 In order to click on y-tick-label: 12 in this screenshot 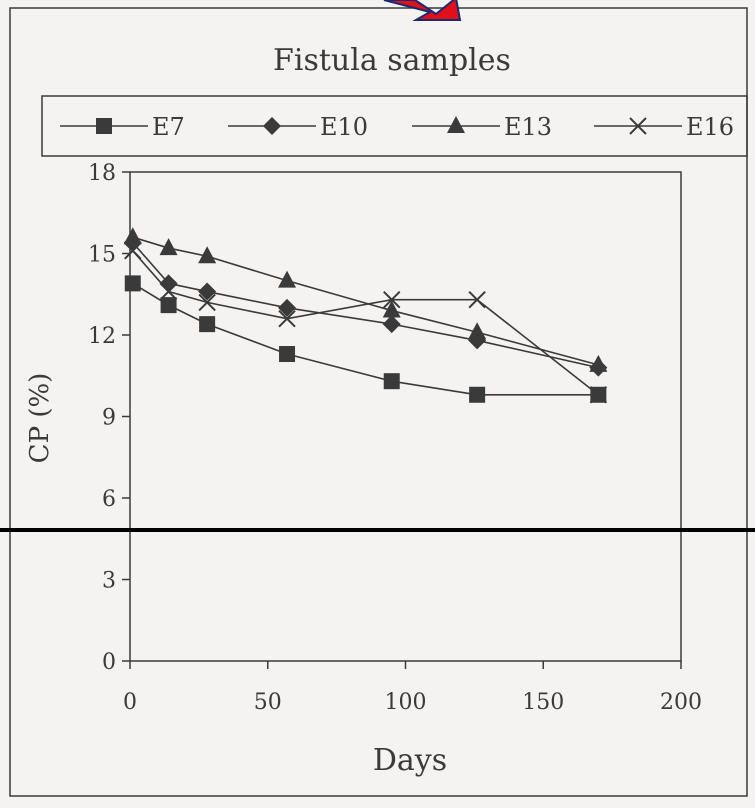, I will do `click(102, 336)`.